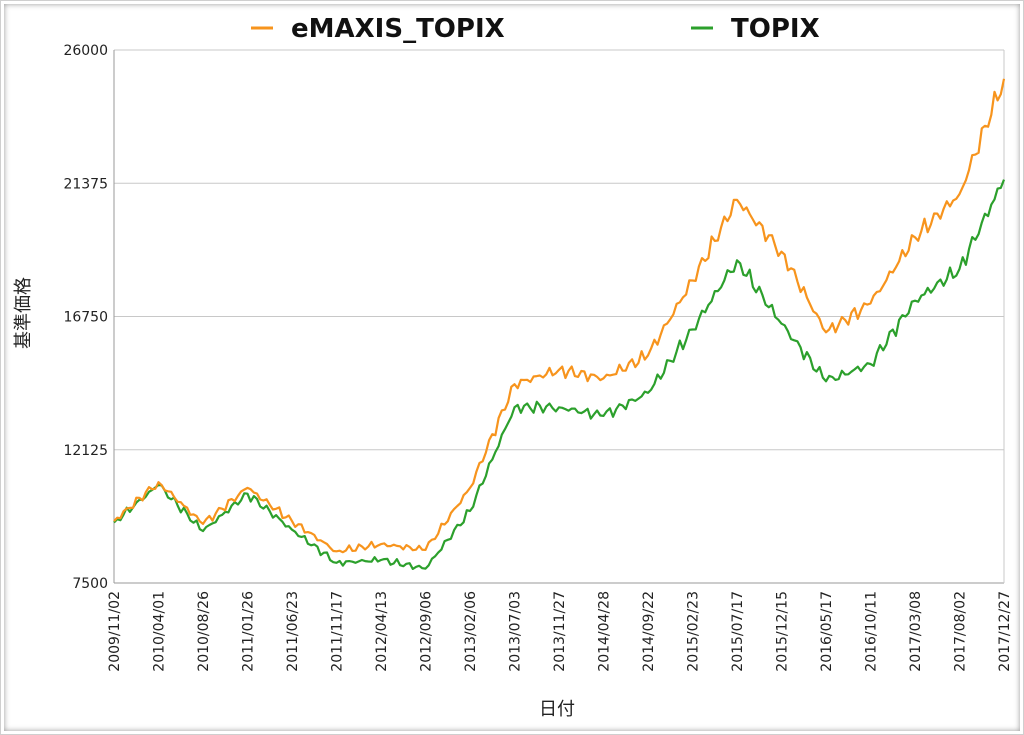  Describe the element at coordinates (338, 631) in the screenshot. I see `x-tick-label: 2011/11/17` at that location.